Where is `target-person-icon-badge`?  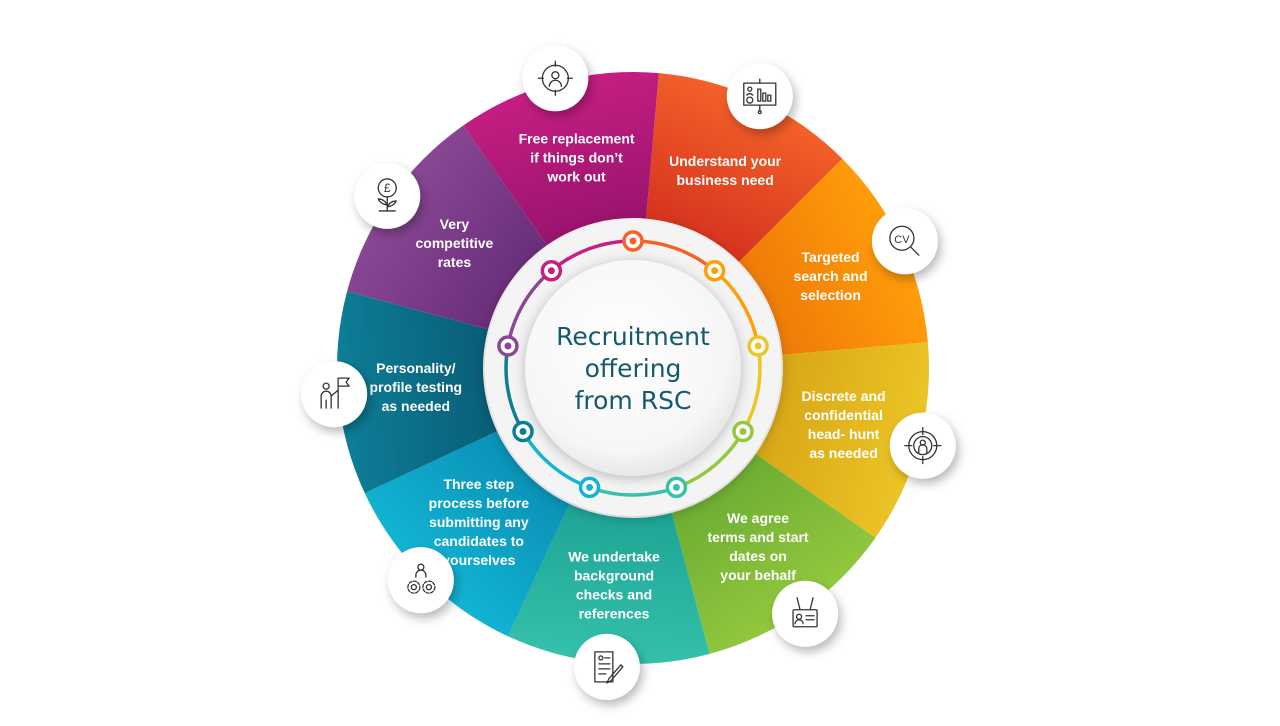 target-person-icon-badge is located at coordinates (922, 445).